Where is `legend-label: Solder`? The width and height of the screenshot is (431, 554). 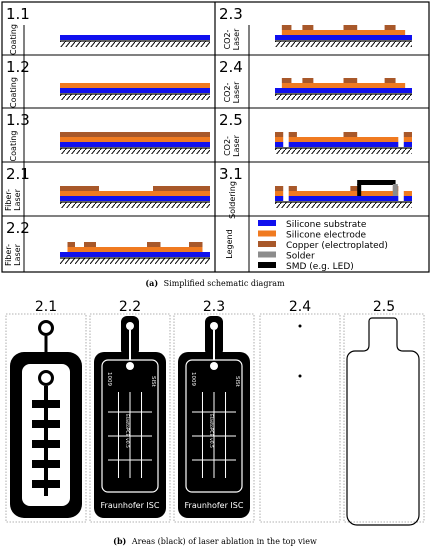 legend-label: Solder is located at coordinates (300, 257).